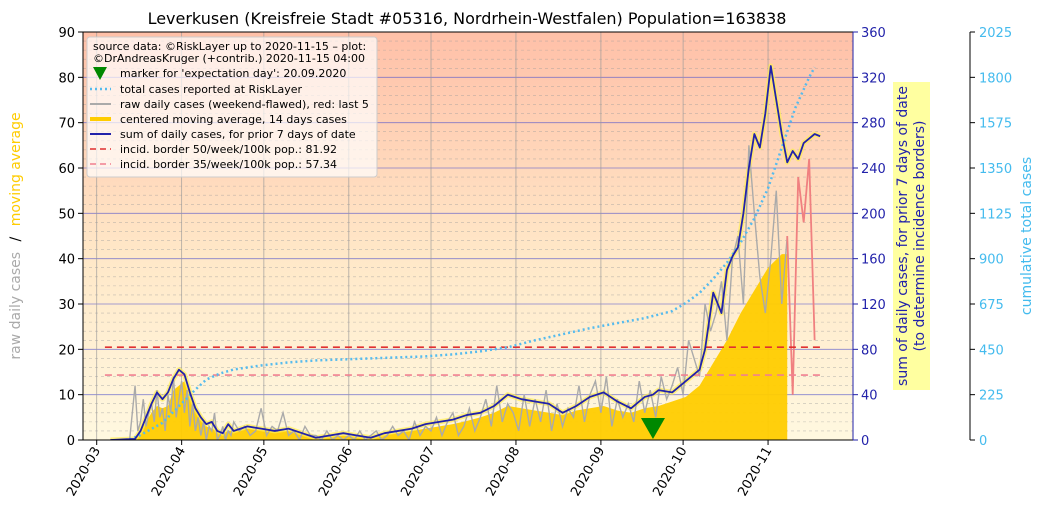 This screenshot has height=516, width=1044. Describe the element at coordinates (84, 472) in the screenshot. I see `x-tick-label: 2020-03` at that location.